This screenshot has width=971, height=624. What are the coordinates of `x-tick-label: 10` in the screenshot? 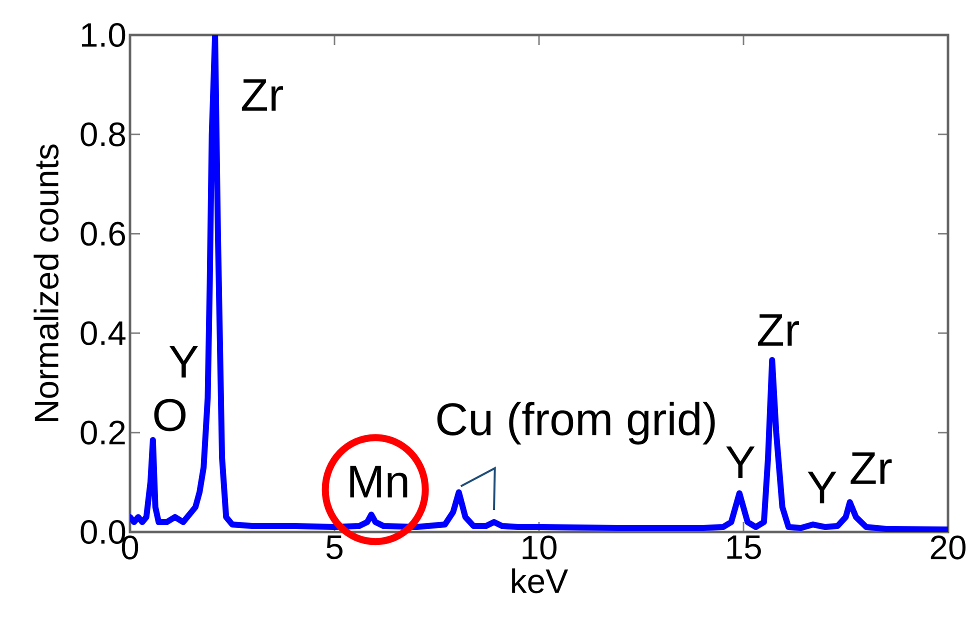 It's located at (539, 548).